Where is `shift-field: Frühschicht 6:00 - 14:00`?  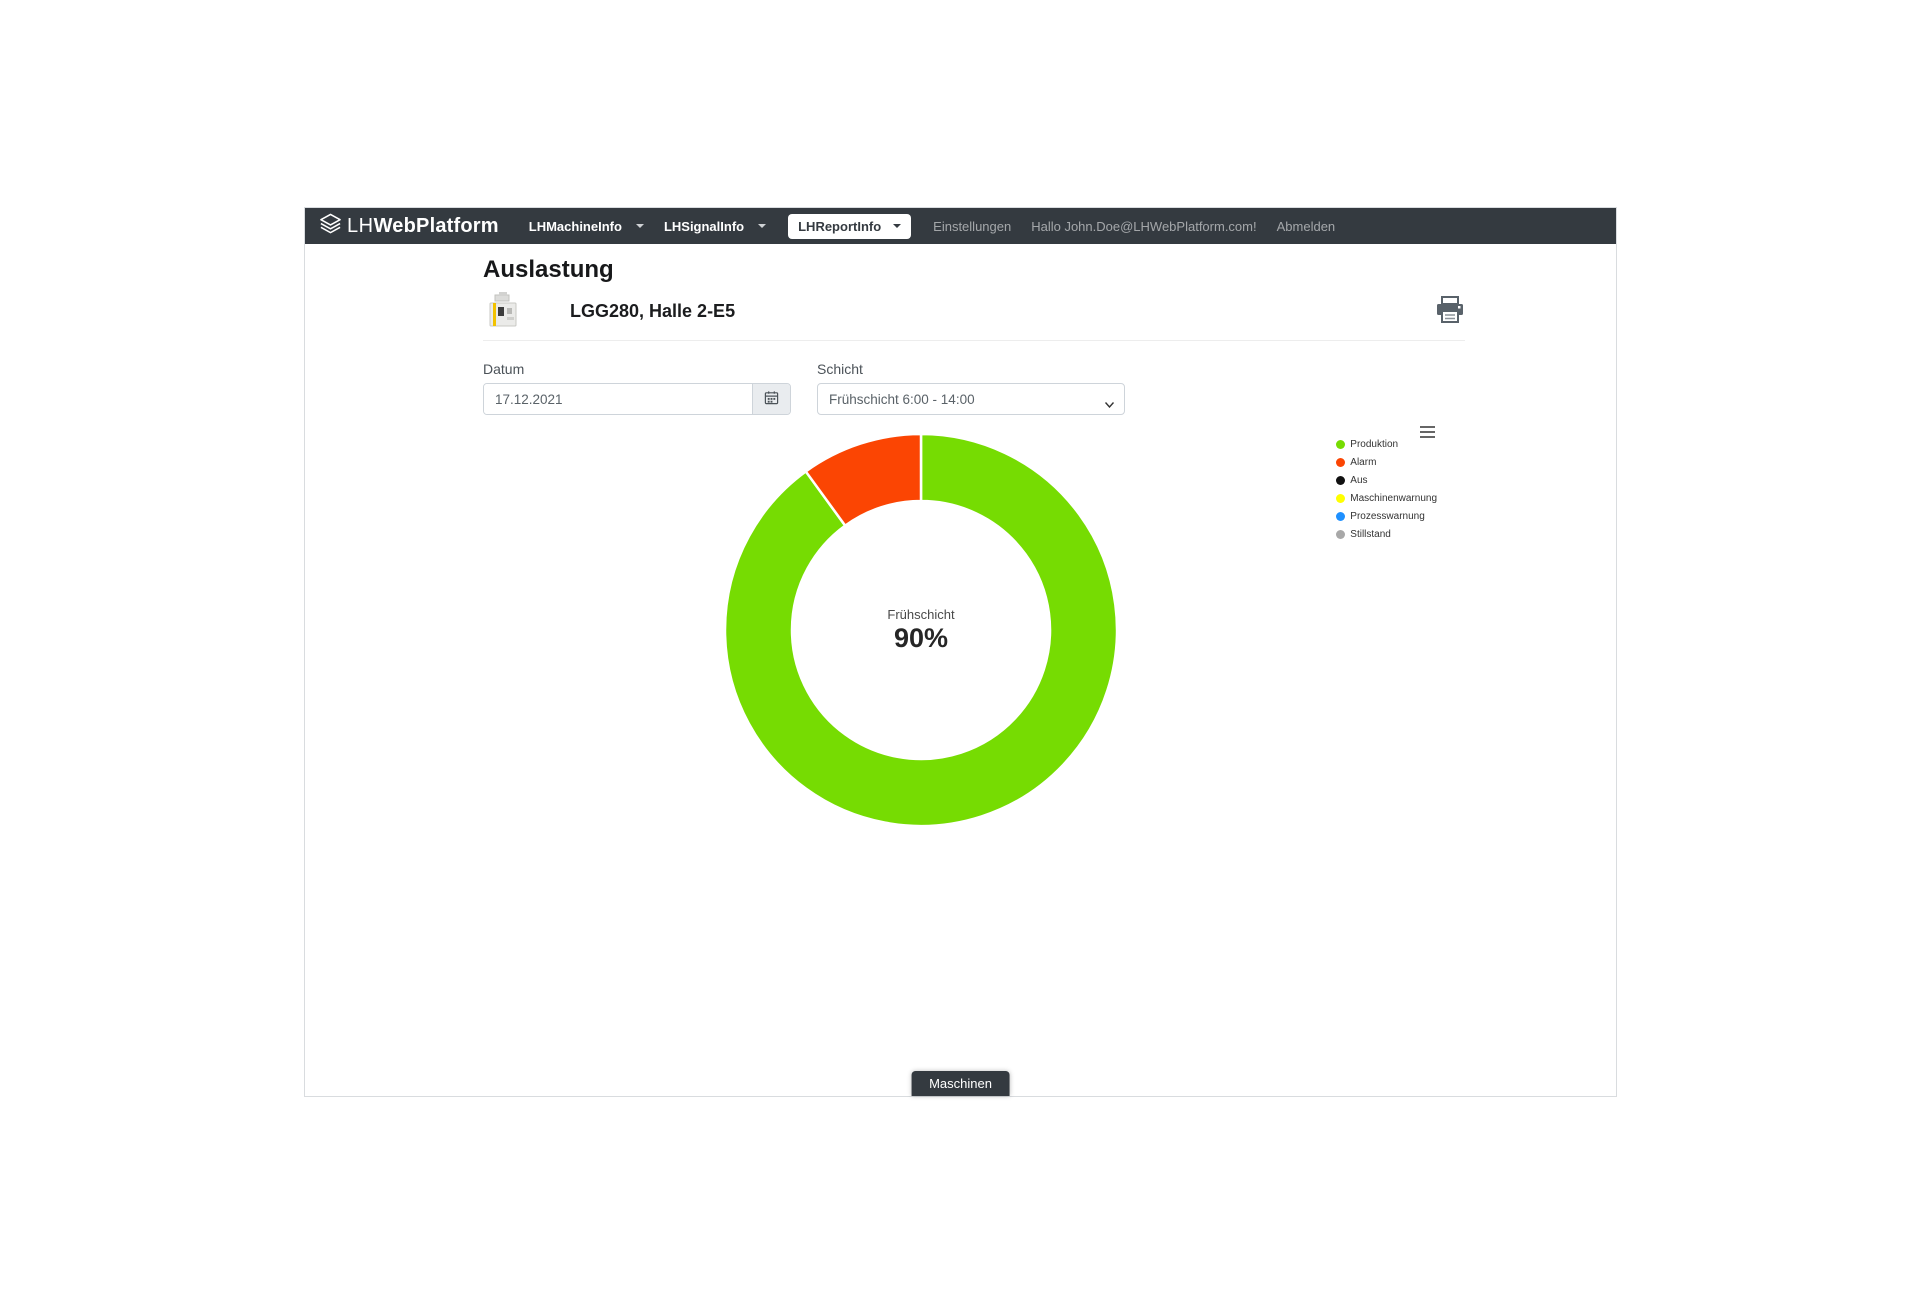
shift-field: Frühschicht 6:00 - 14:00 is located at coordinates (971, 399).